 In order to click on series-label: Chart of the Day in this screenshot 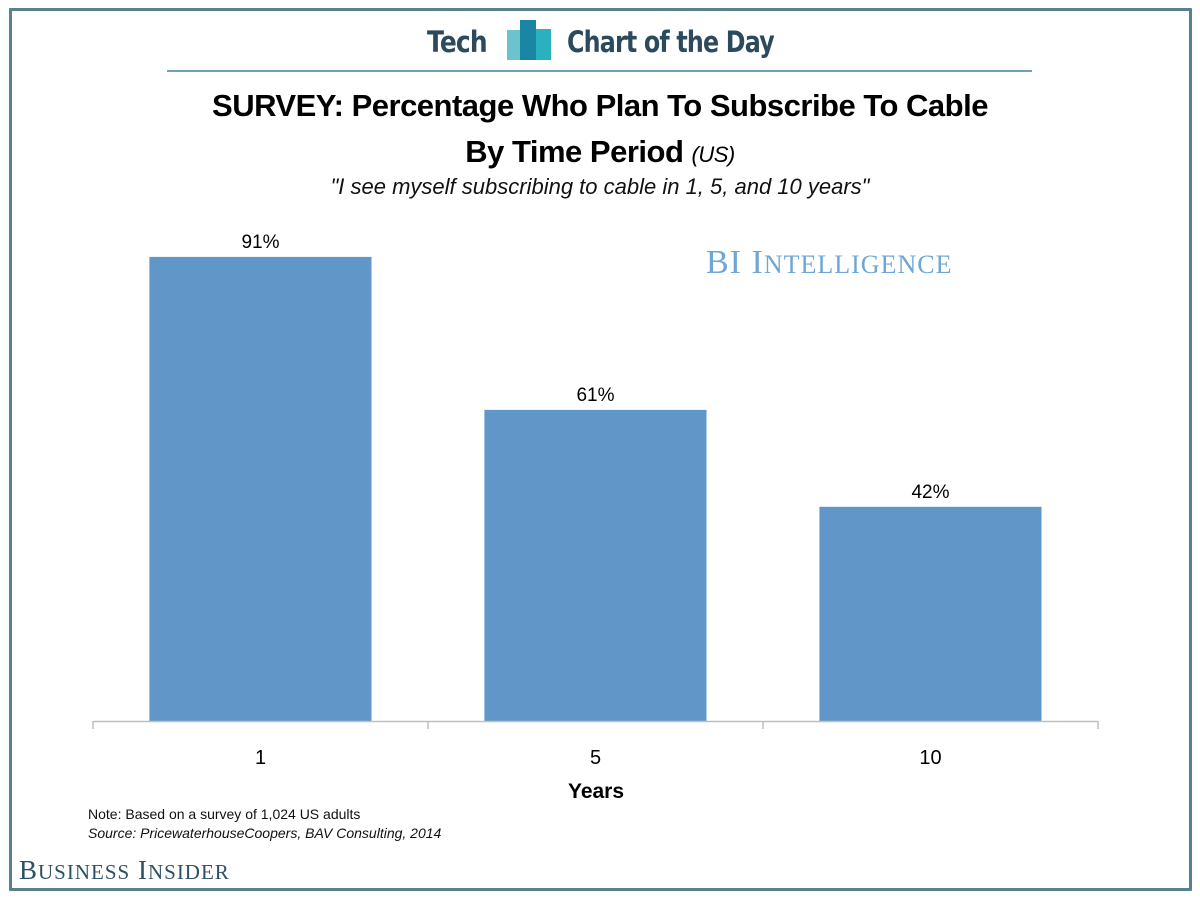, I will do `click(671, 42)`.